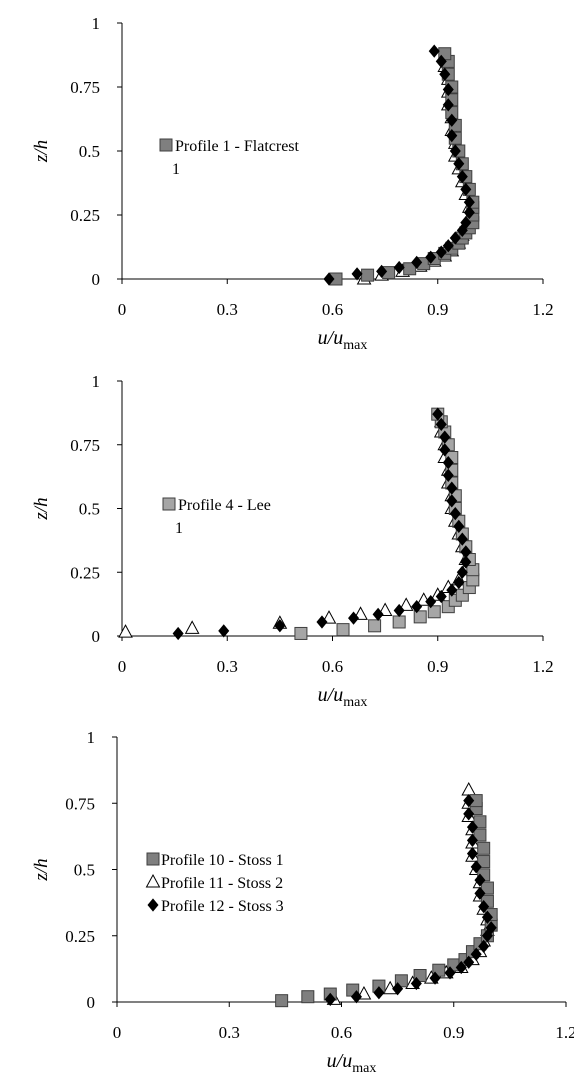 This screenshot has width=574, height=1090. Describe the element at coordinates (222, 883) in the screenshot. I see `legend-label: Profile 11 - Stoss 2` at that location.